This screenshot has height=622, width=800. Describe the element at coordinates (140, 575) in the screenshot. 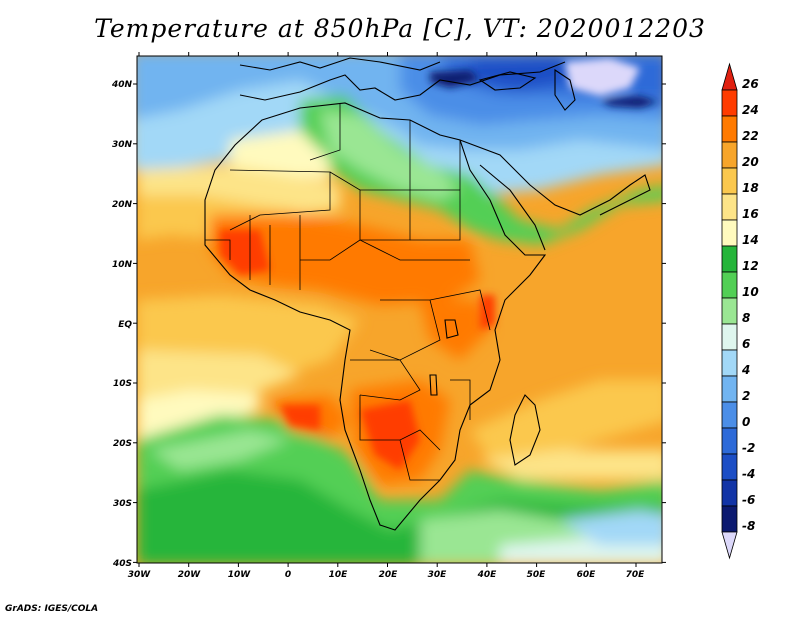

I see `lon-label: 30W` at that location.